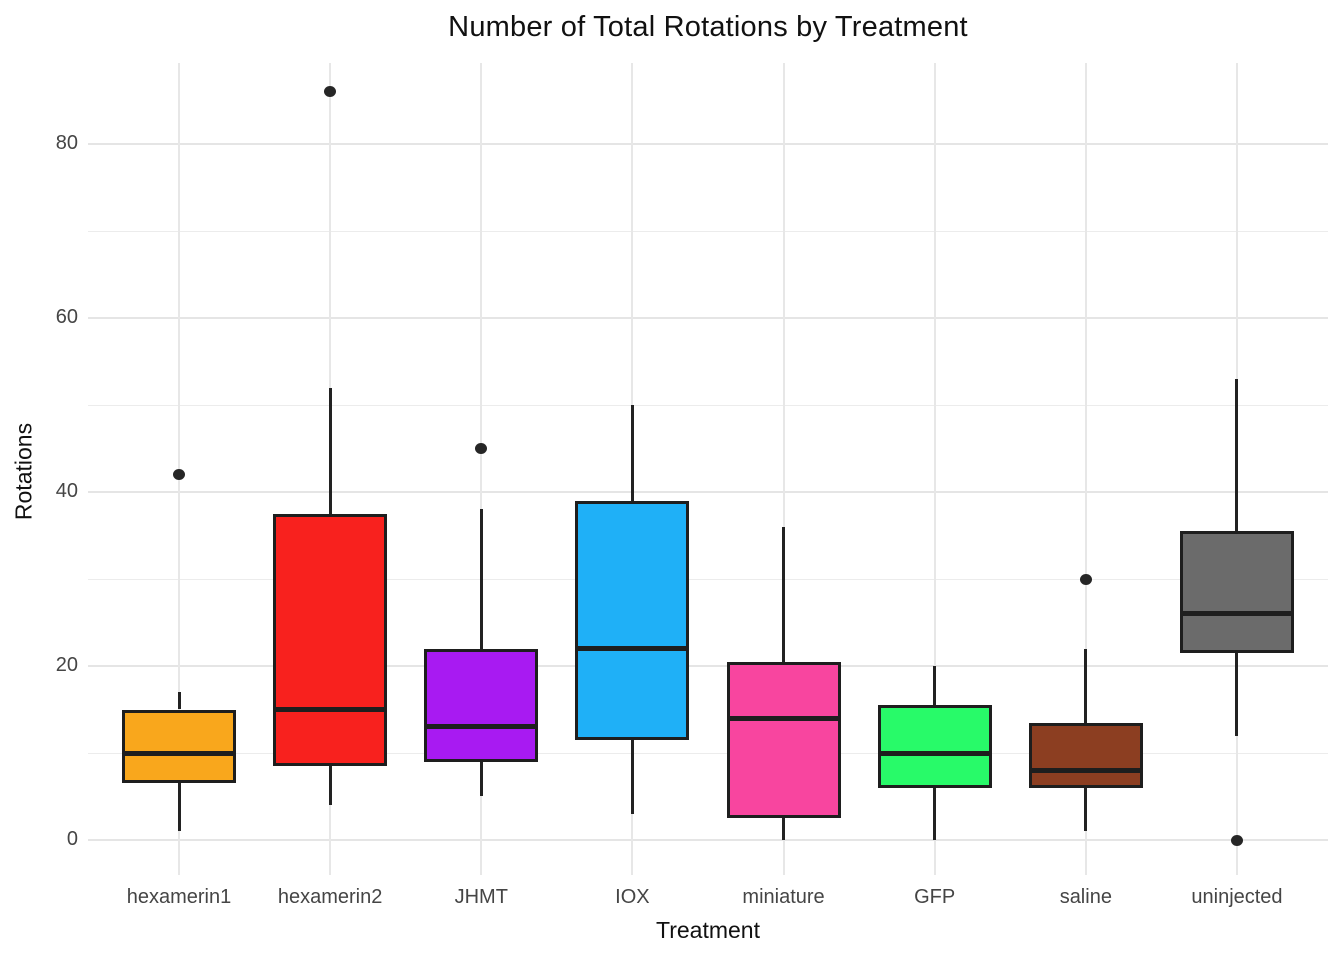 The width and height of the screenshot is (1344, 960). I want to click on whisker-lower-IOX, so click(632, 776).